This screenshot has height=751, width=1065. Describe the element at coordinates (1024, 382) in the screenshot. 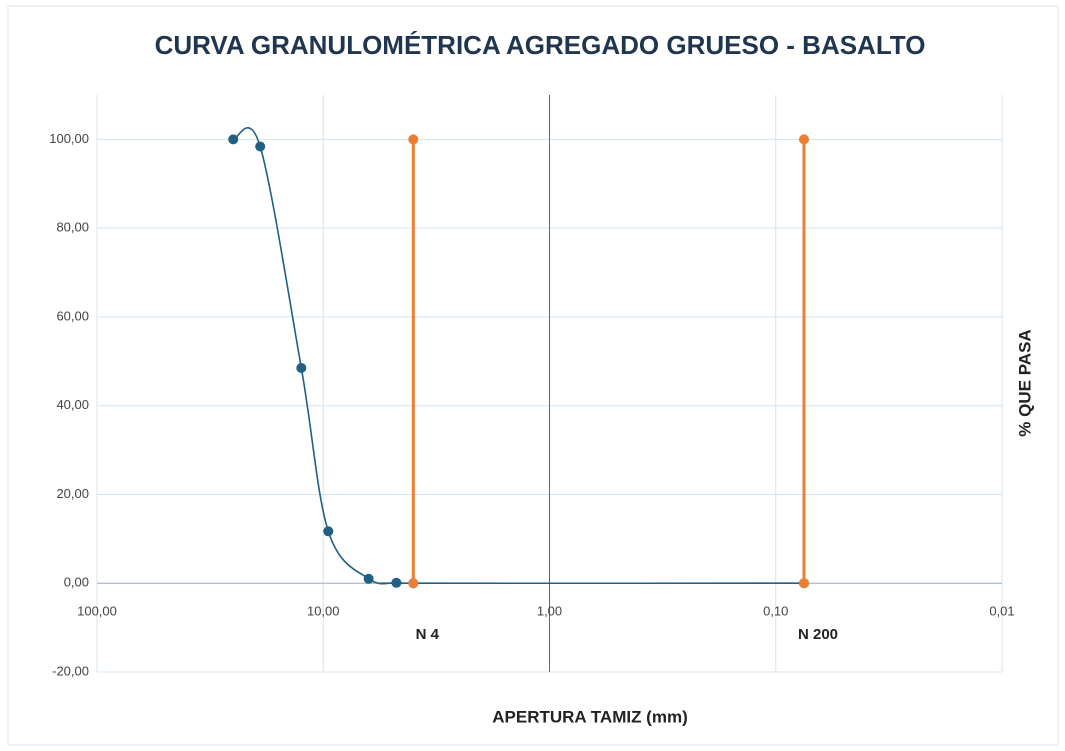

I see `y-axis-label: % QUE PASA` at that location.